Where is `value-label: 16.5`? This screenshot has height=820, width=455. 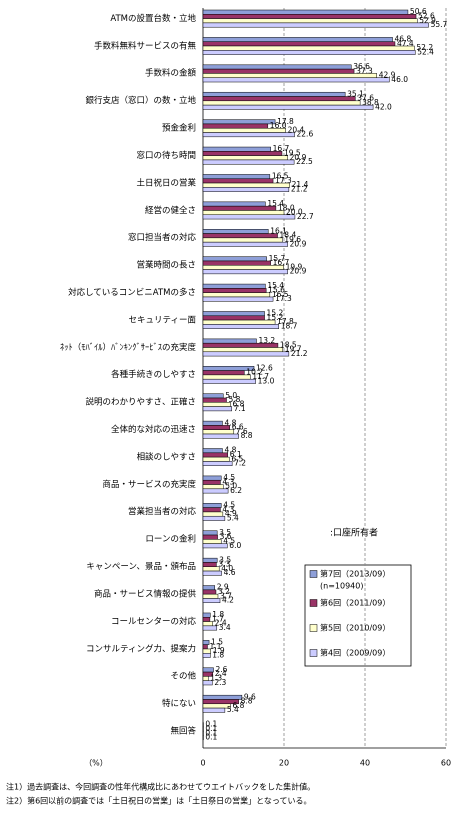
value-label: 16.5 is located at coordinates (280, 294).